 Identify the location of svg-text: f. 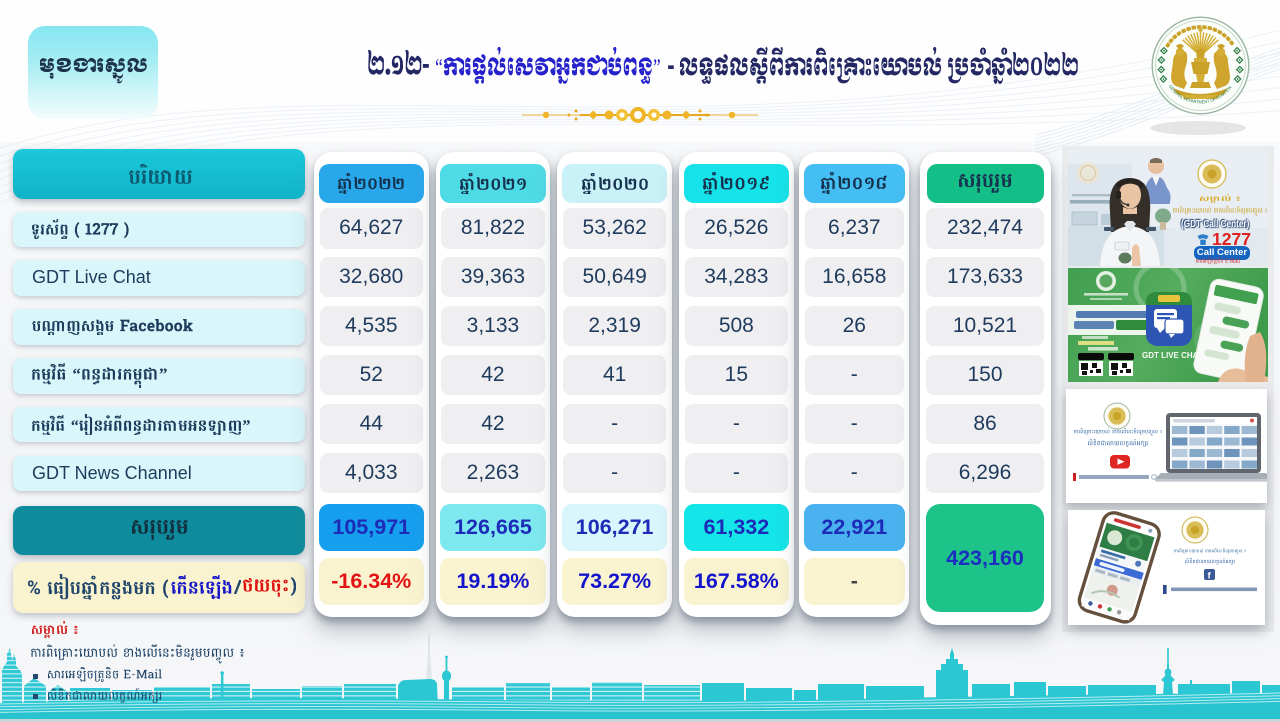
(1210, 576).